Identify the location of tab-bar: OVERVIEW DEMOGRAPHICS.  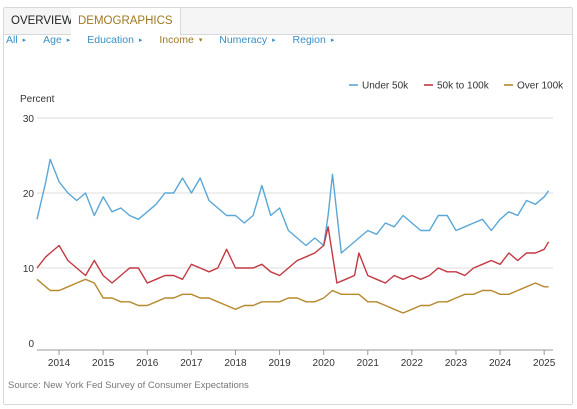
(288, 21).